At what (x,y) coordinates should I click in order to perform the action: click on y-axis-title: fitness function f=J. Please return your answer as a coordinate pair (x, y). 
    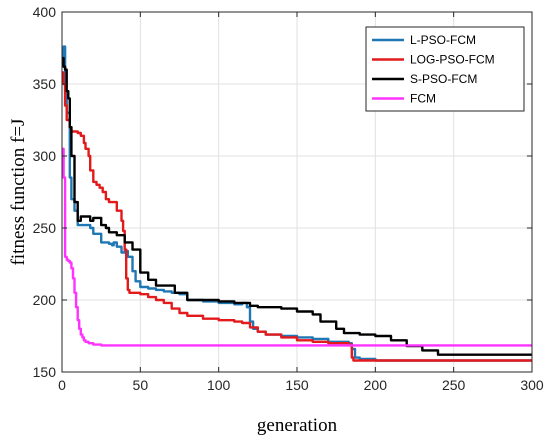
    Looking at the image, I should click on (18, 192).